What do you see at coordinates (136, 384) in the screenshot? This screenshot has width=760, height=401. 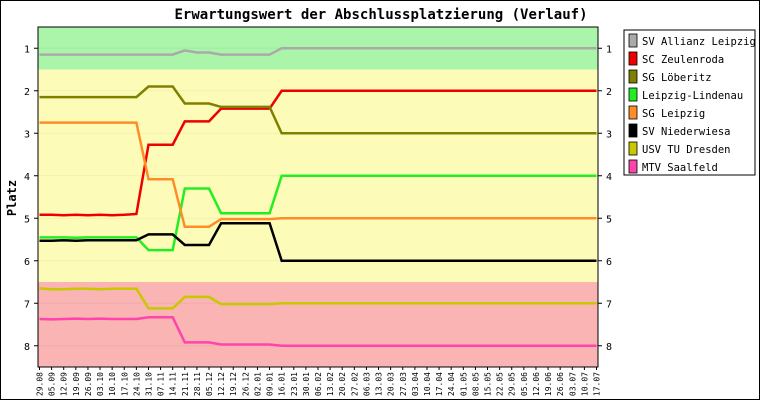 I see `x-tick-label-8: 24.10` at bounding box center [136, 384].